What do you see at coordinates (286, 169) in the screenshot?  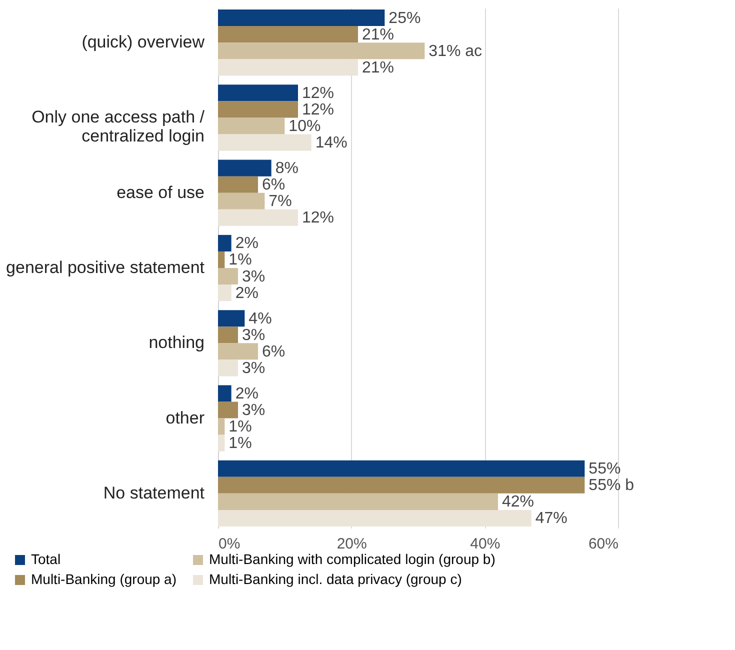 I see `data-label: 8%` at bounding box center [286, 169].